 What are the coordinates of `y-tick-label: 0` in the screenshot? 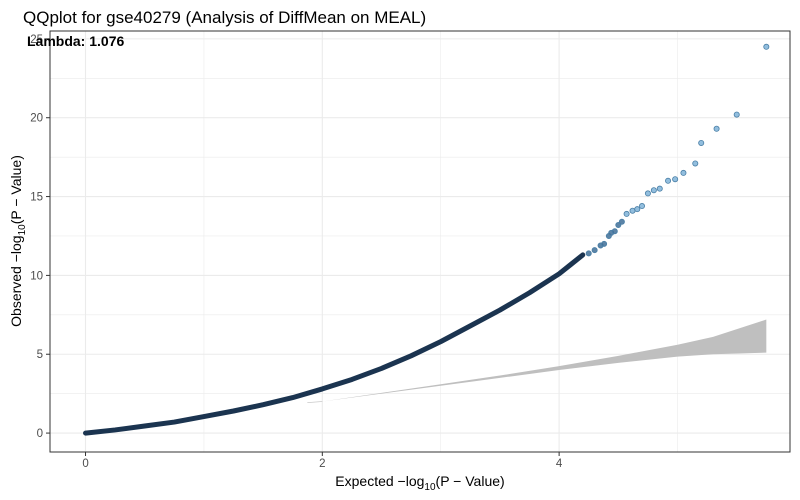 It's located at (40, 434).